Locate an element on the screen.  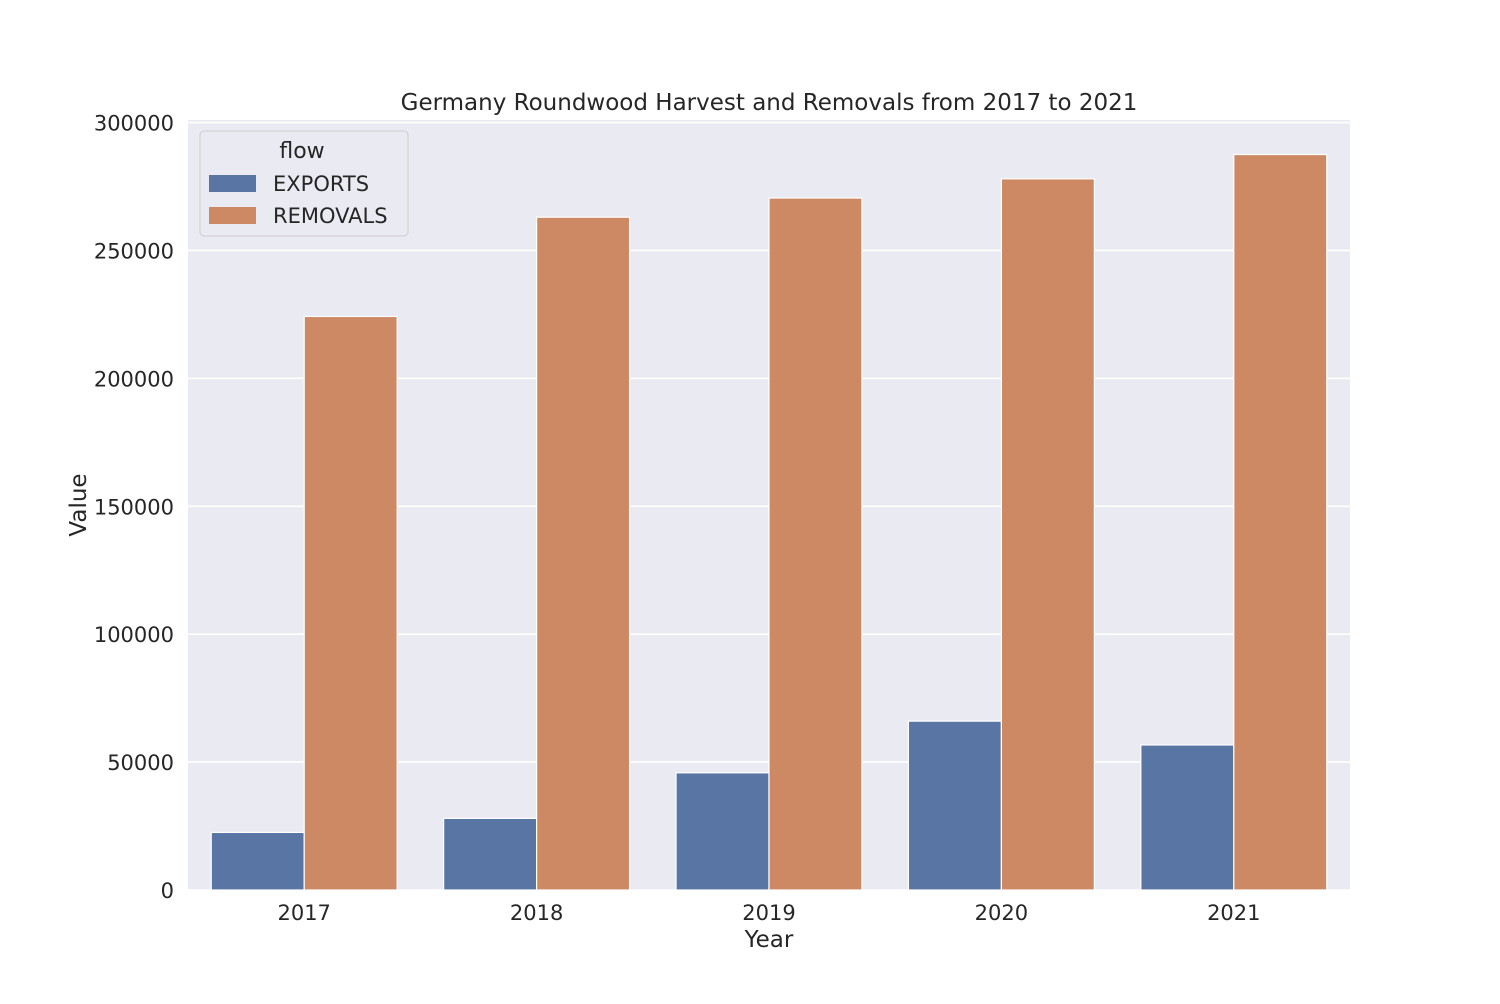
x-tick-label: 2020 is located at coordinates (1001, 913).